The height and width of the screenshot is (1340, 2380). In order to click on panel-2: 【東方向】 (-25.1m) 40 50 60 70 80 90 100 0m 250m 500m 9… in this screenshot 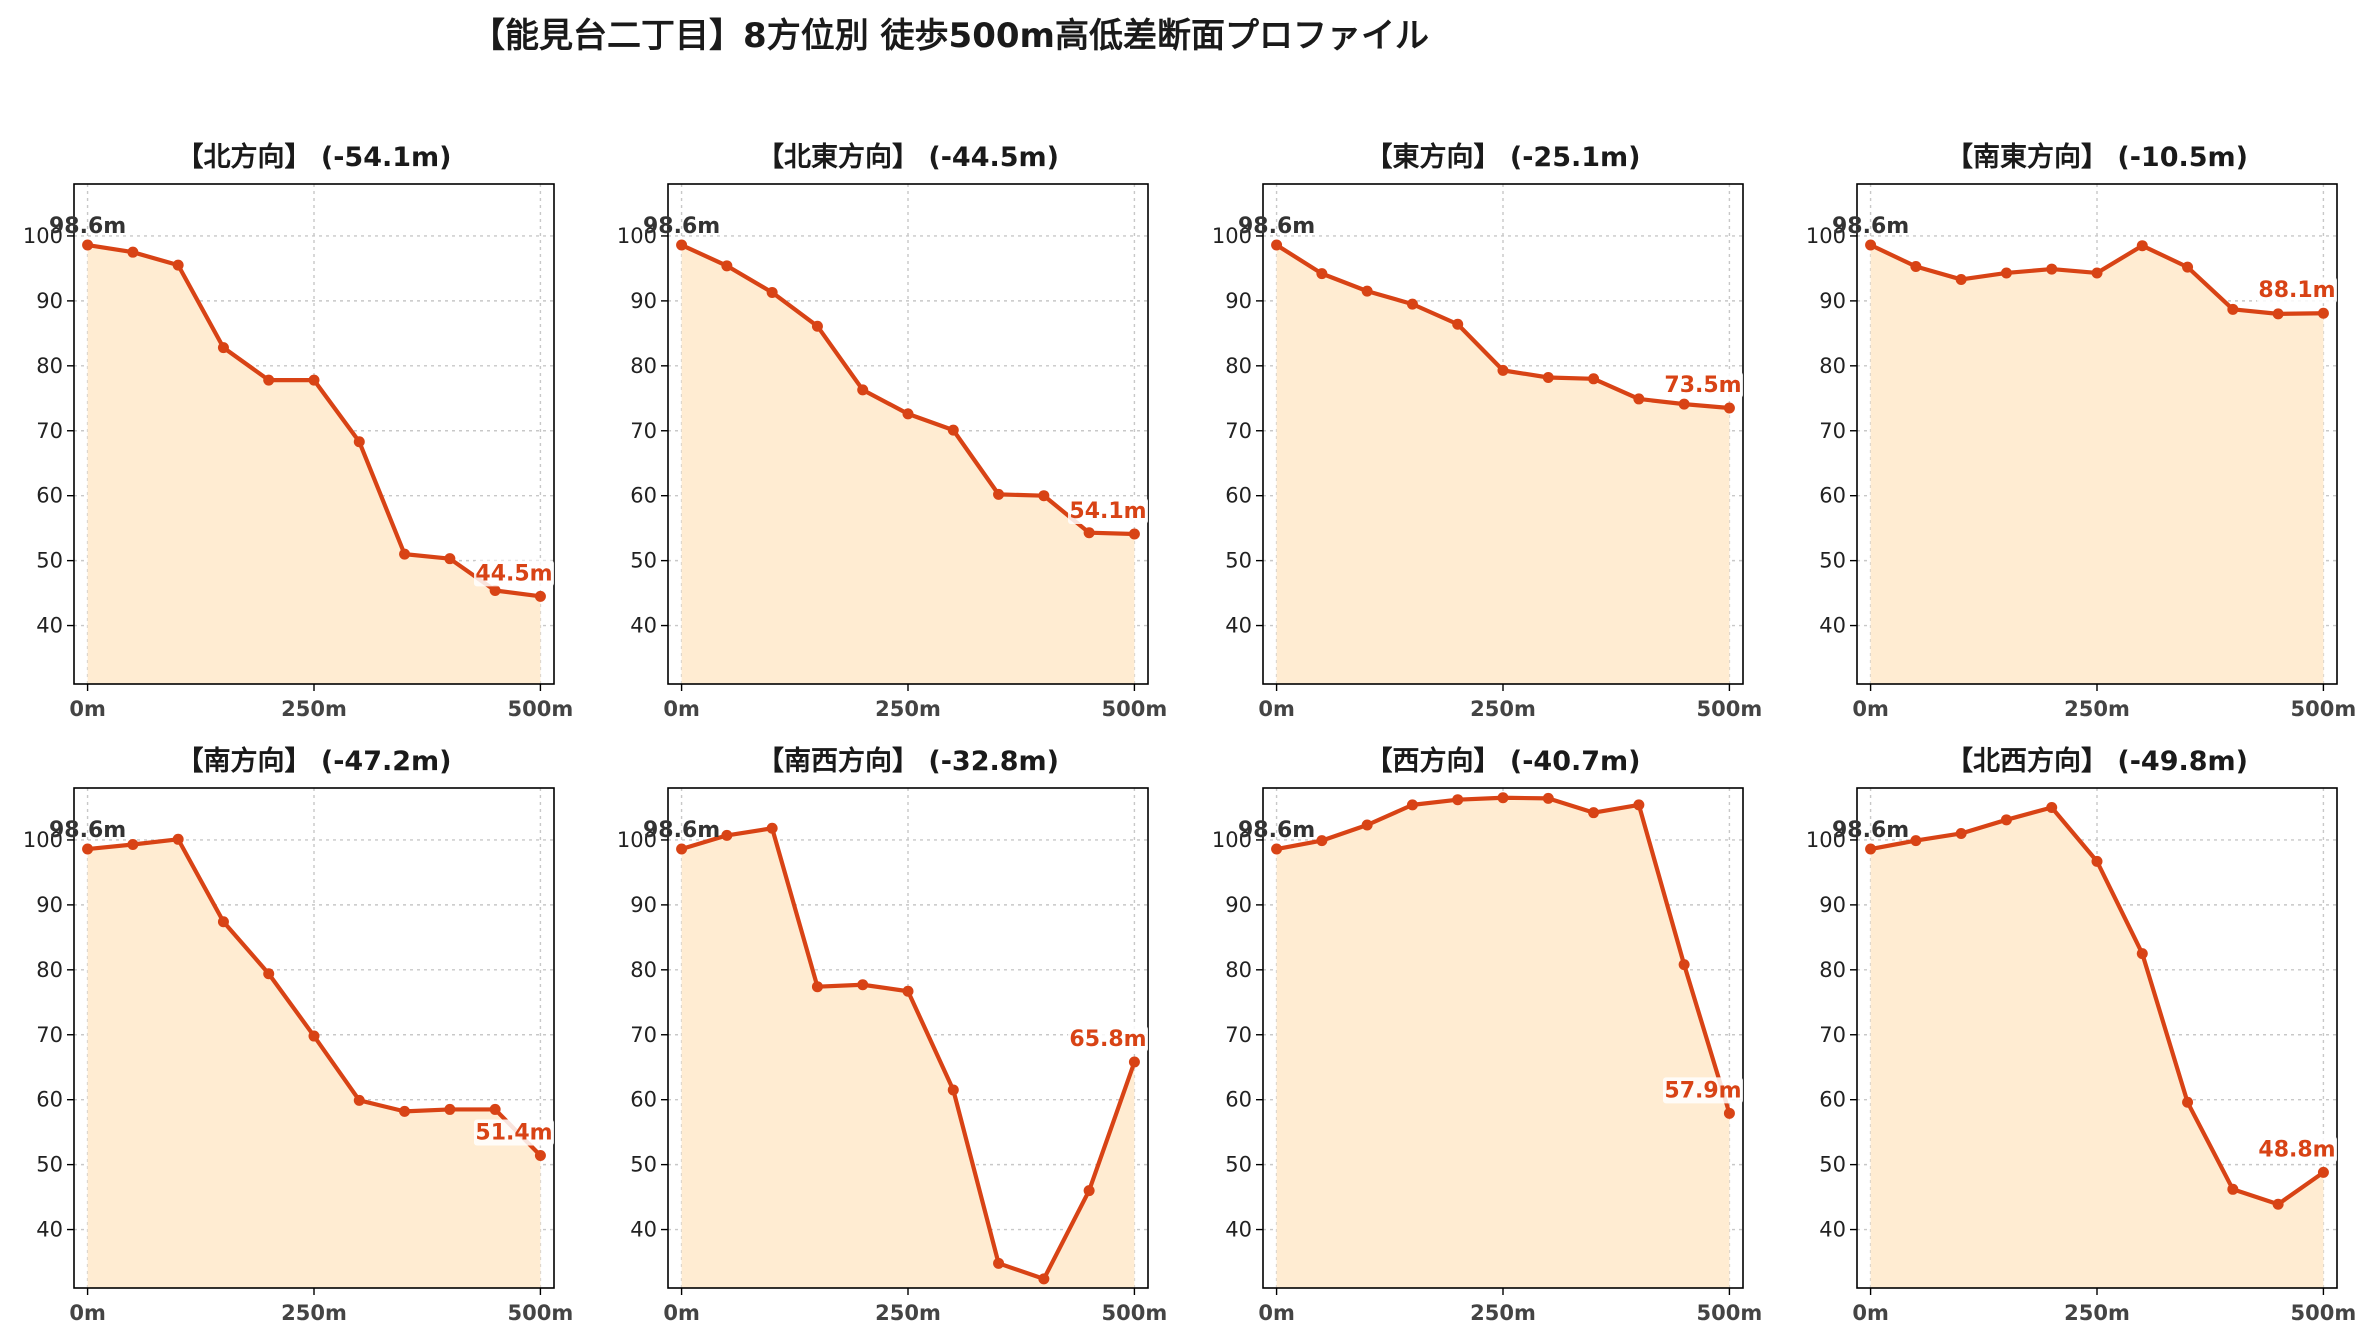, I will do `click(1487, 431)`.